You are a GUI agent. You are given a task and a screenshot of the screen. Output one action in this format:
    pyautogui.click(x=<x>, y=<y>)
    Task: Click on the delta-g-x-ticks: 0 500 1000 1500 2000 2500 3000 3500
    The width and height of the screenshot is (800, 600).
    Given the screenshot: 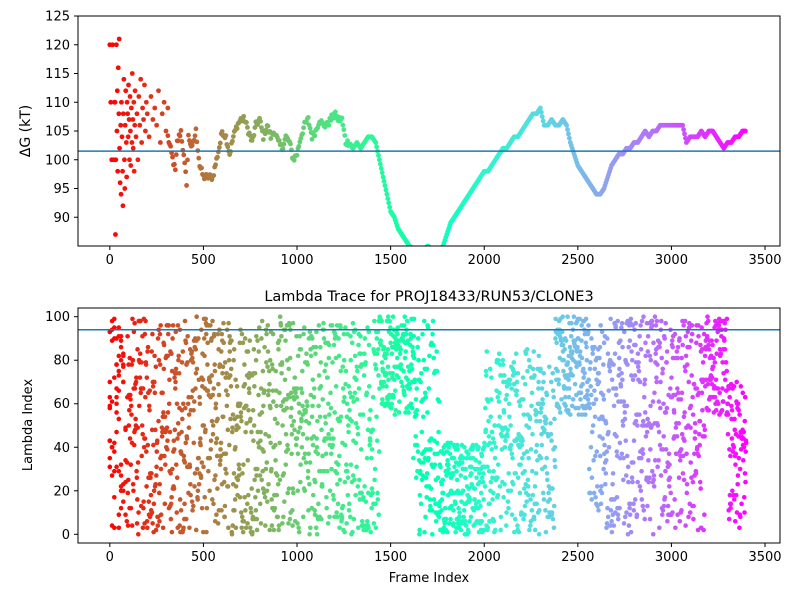 What is the action you would take?
    pyautogui.click(x=444, y=257)
    